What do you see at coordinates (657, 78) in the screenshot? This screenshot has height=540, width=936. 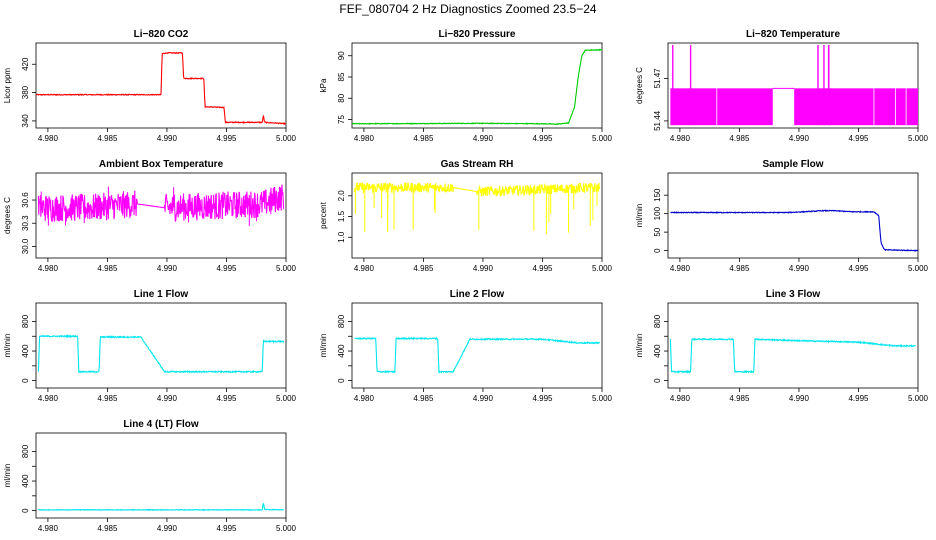 I see `y-tick-label: 51.47` at bounding box center [657, 78].